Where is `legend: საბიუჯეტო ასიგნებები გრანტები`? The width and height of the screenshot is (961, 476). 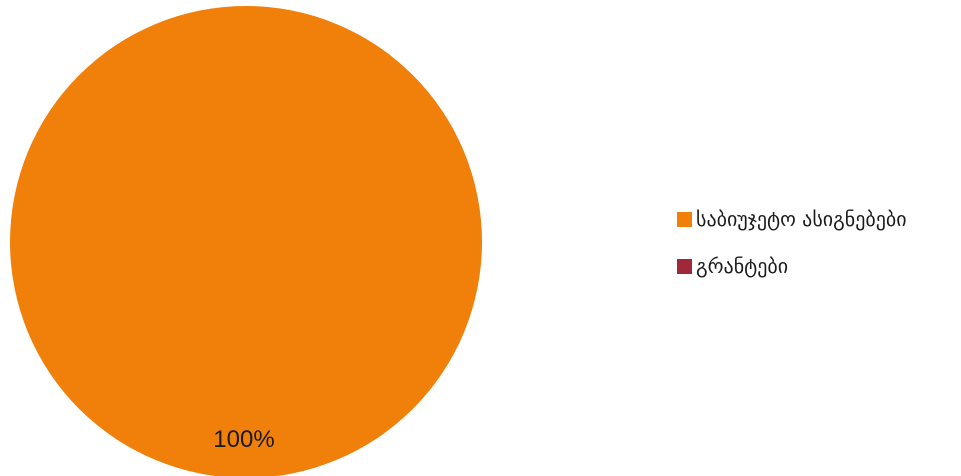
legend: საბიუჯეტო ასიგნებები გრანტები is located at coordinates (819, 253).